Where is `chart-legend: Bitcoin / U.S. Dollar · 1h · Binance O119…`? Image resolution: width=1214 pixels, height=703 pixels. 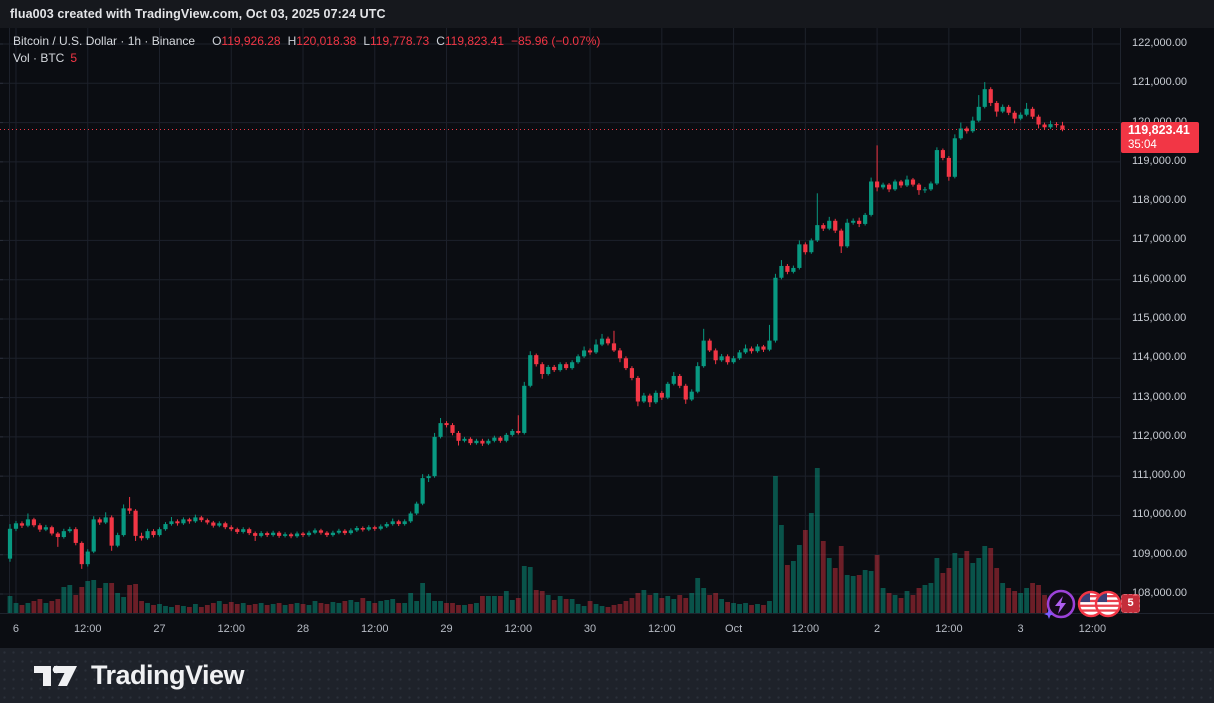
chart-legend: Bitcoin / U.S. Dollar · 1h · Binance O119… is located at coordinates (306, 50).